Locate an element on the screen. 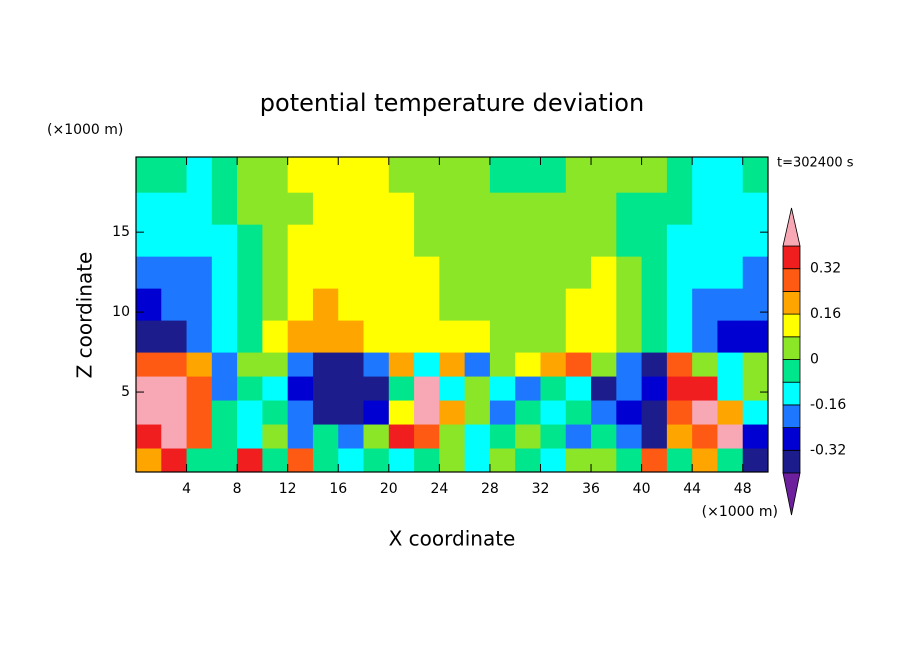  x-tick-label: 36 is located at coordinates (591, 489).